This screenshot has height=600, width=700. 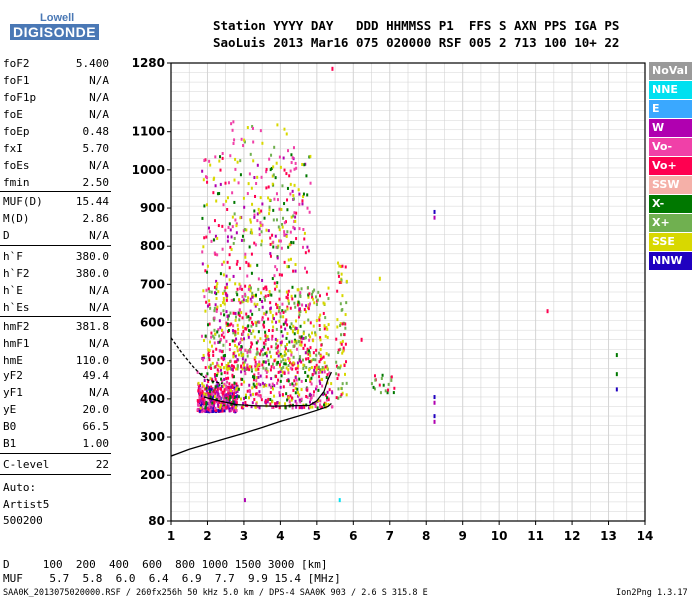 What do you see at coordinates (56, 235) in the screenshot?
I see `param-row: D N/A` at bounding box center [56, 235].